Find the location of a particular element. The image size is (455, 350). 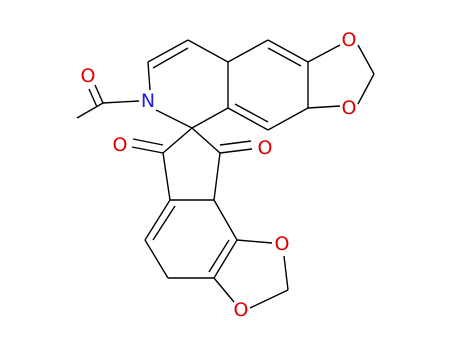

atom-label: N is located at coordinates (148, 101).